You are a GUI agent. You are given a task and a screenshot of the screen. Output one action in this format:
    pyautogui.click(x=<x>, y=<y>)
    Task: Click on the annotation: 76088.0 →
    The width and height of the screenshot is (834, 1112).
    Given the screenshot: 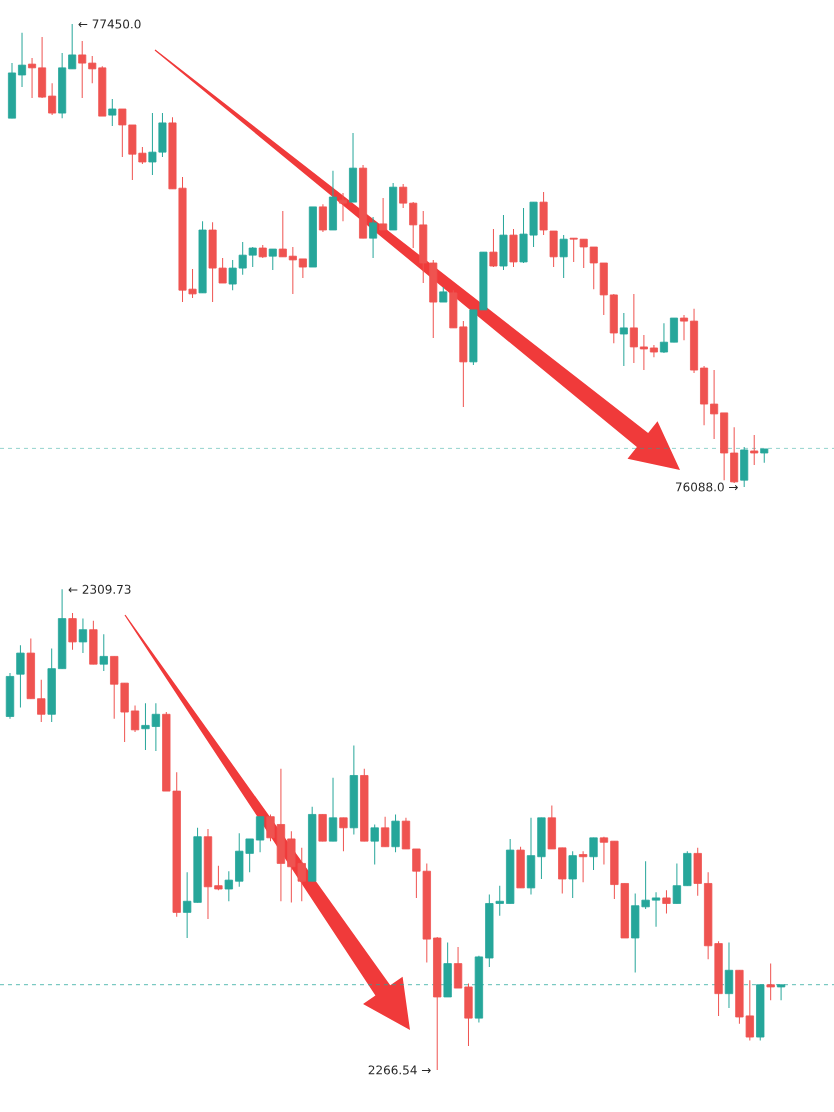 What is the action you would take?
    pyautogui.click(x=706, y=487)
    